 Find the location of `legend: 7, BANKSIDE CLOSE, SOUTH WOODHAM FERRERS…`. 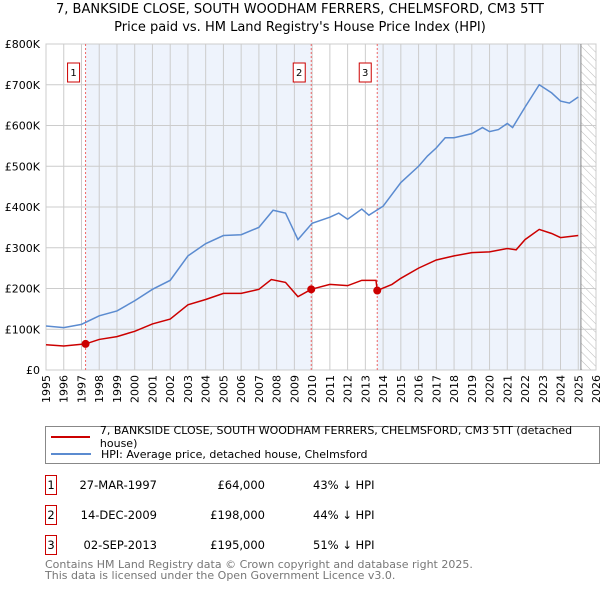

legend: 7, BANKSIDE CLOSE, SOUTH WOODHAM FERRERS… is located at coordinates (322, 444).